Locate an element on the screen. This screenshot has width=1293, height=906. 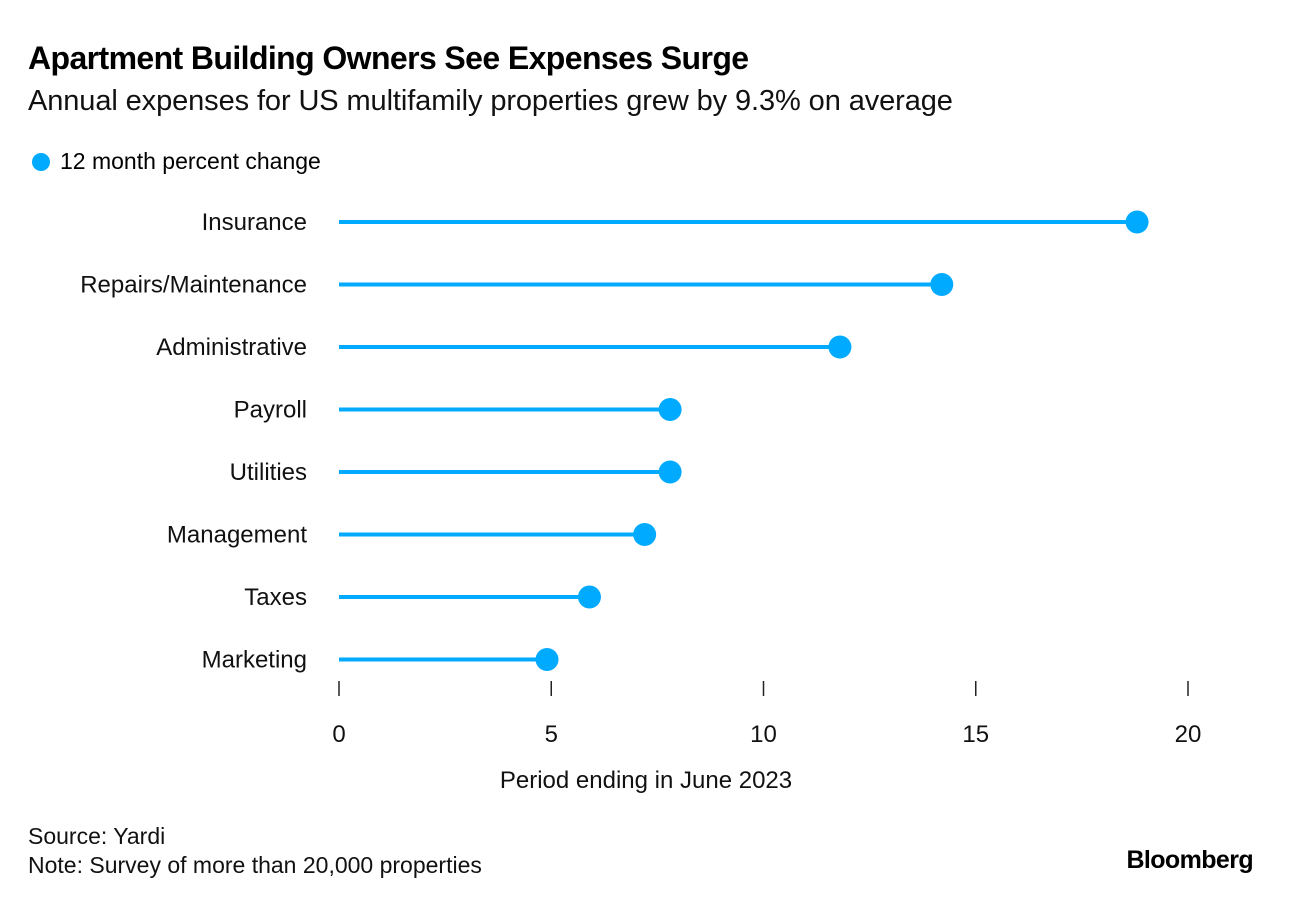
x-tick-label: 10 is located at coordinates (763, 734).